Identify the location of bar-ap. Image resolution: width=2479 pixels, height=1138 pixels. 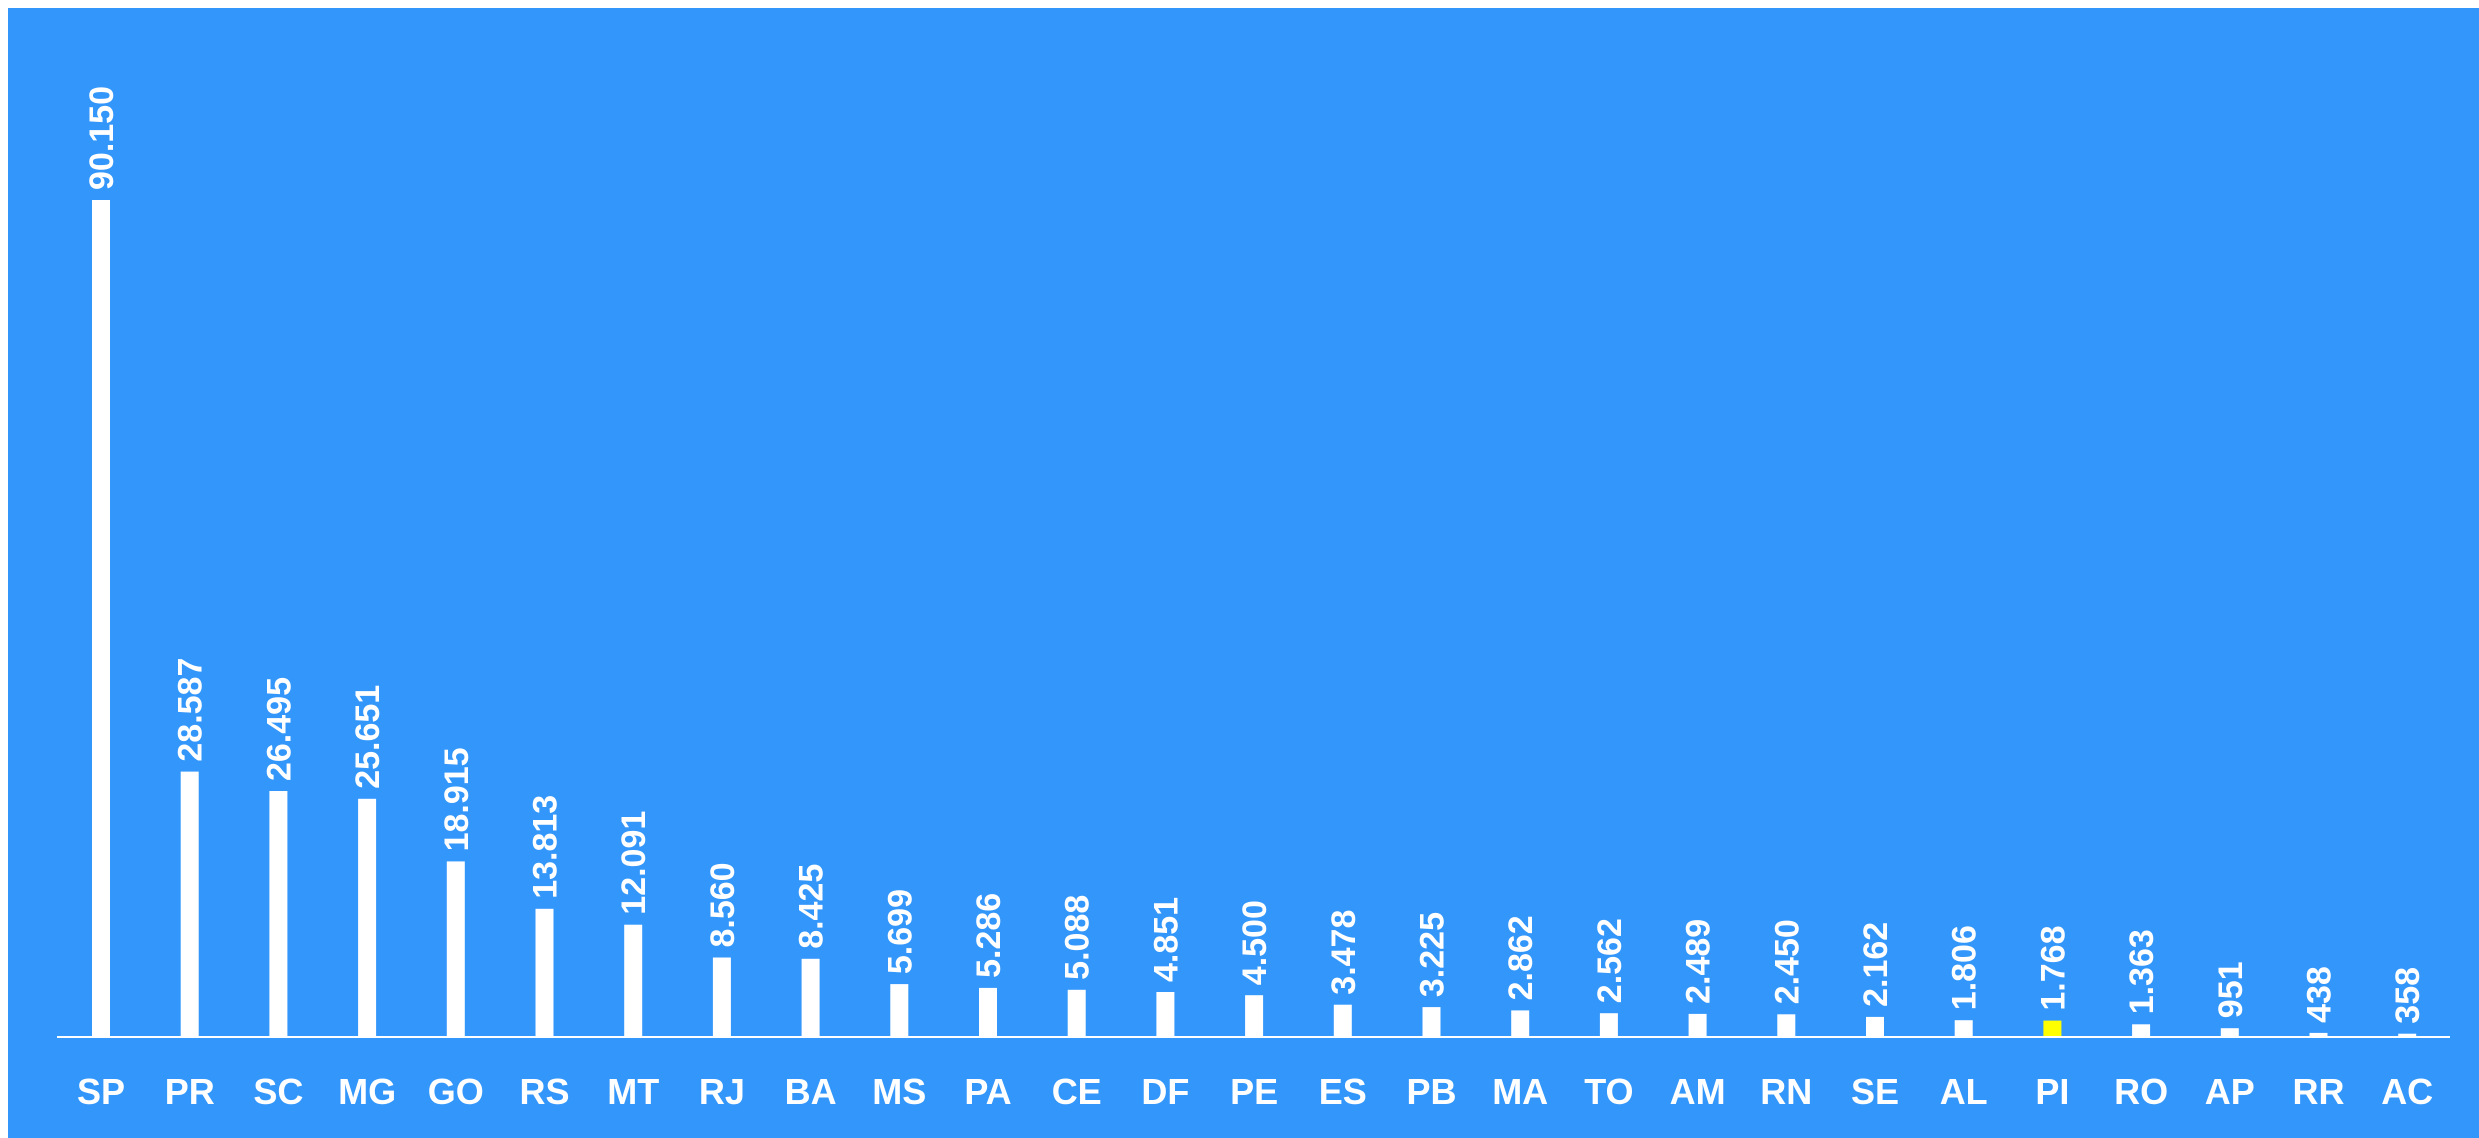
(2229, 1032).